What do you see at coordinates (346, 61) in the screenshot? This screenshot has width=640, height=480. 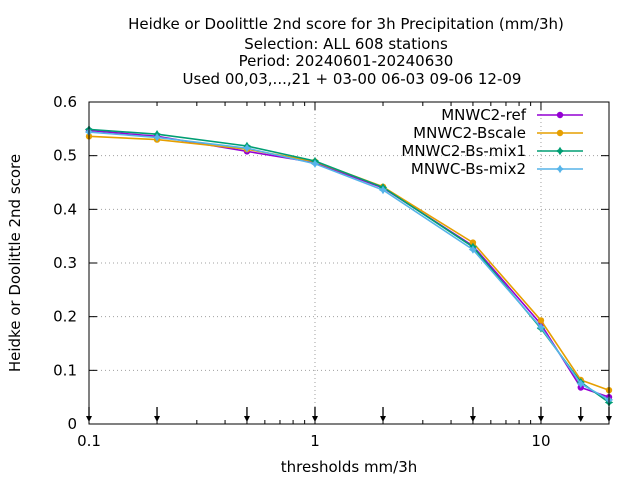 I see `title-line-3: Period: 20240601-20240630` at bounding box center [346, 61].